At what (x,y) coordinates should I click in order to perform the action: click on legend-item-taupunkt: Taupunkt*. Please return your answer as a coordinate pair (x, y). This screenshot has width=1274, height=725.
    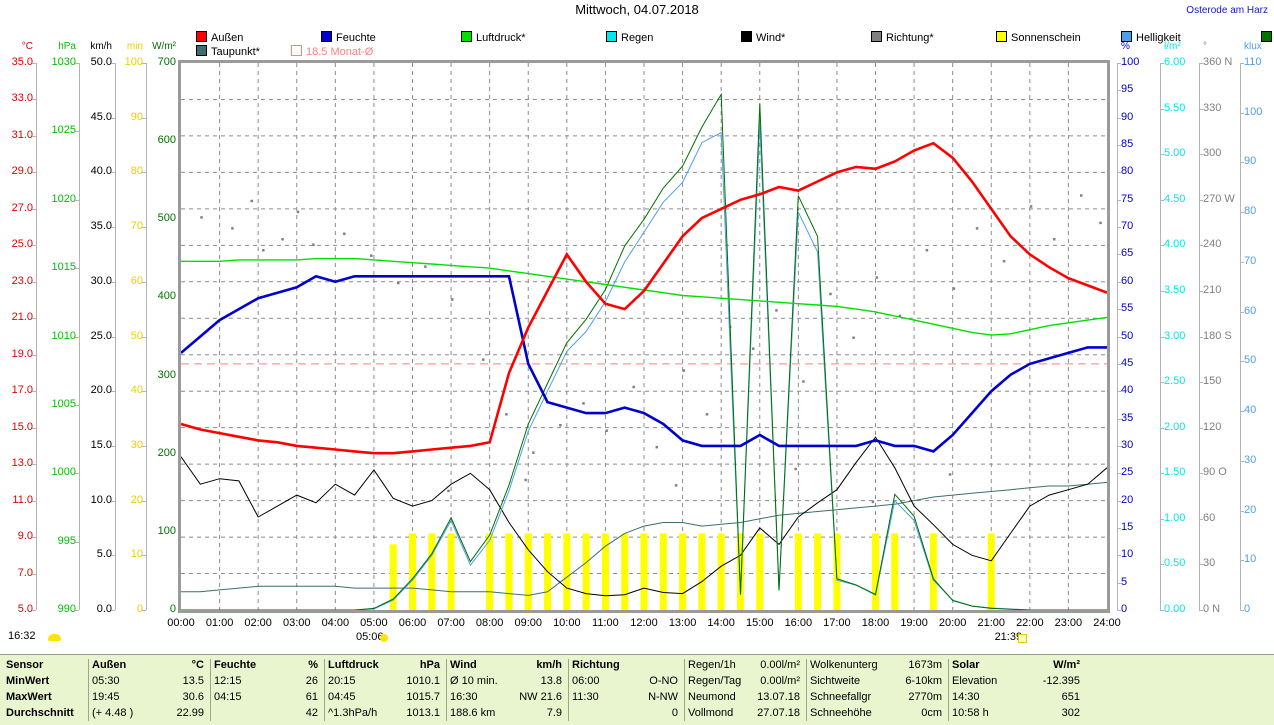
    Looking at the image, I should click on (228, 51).